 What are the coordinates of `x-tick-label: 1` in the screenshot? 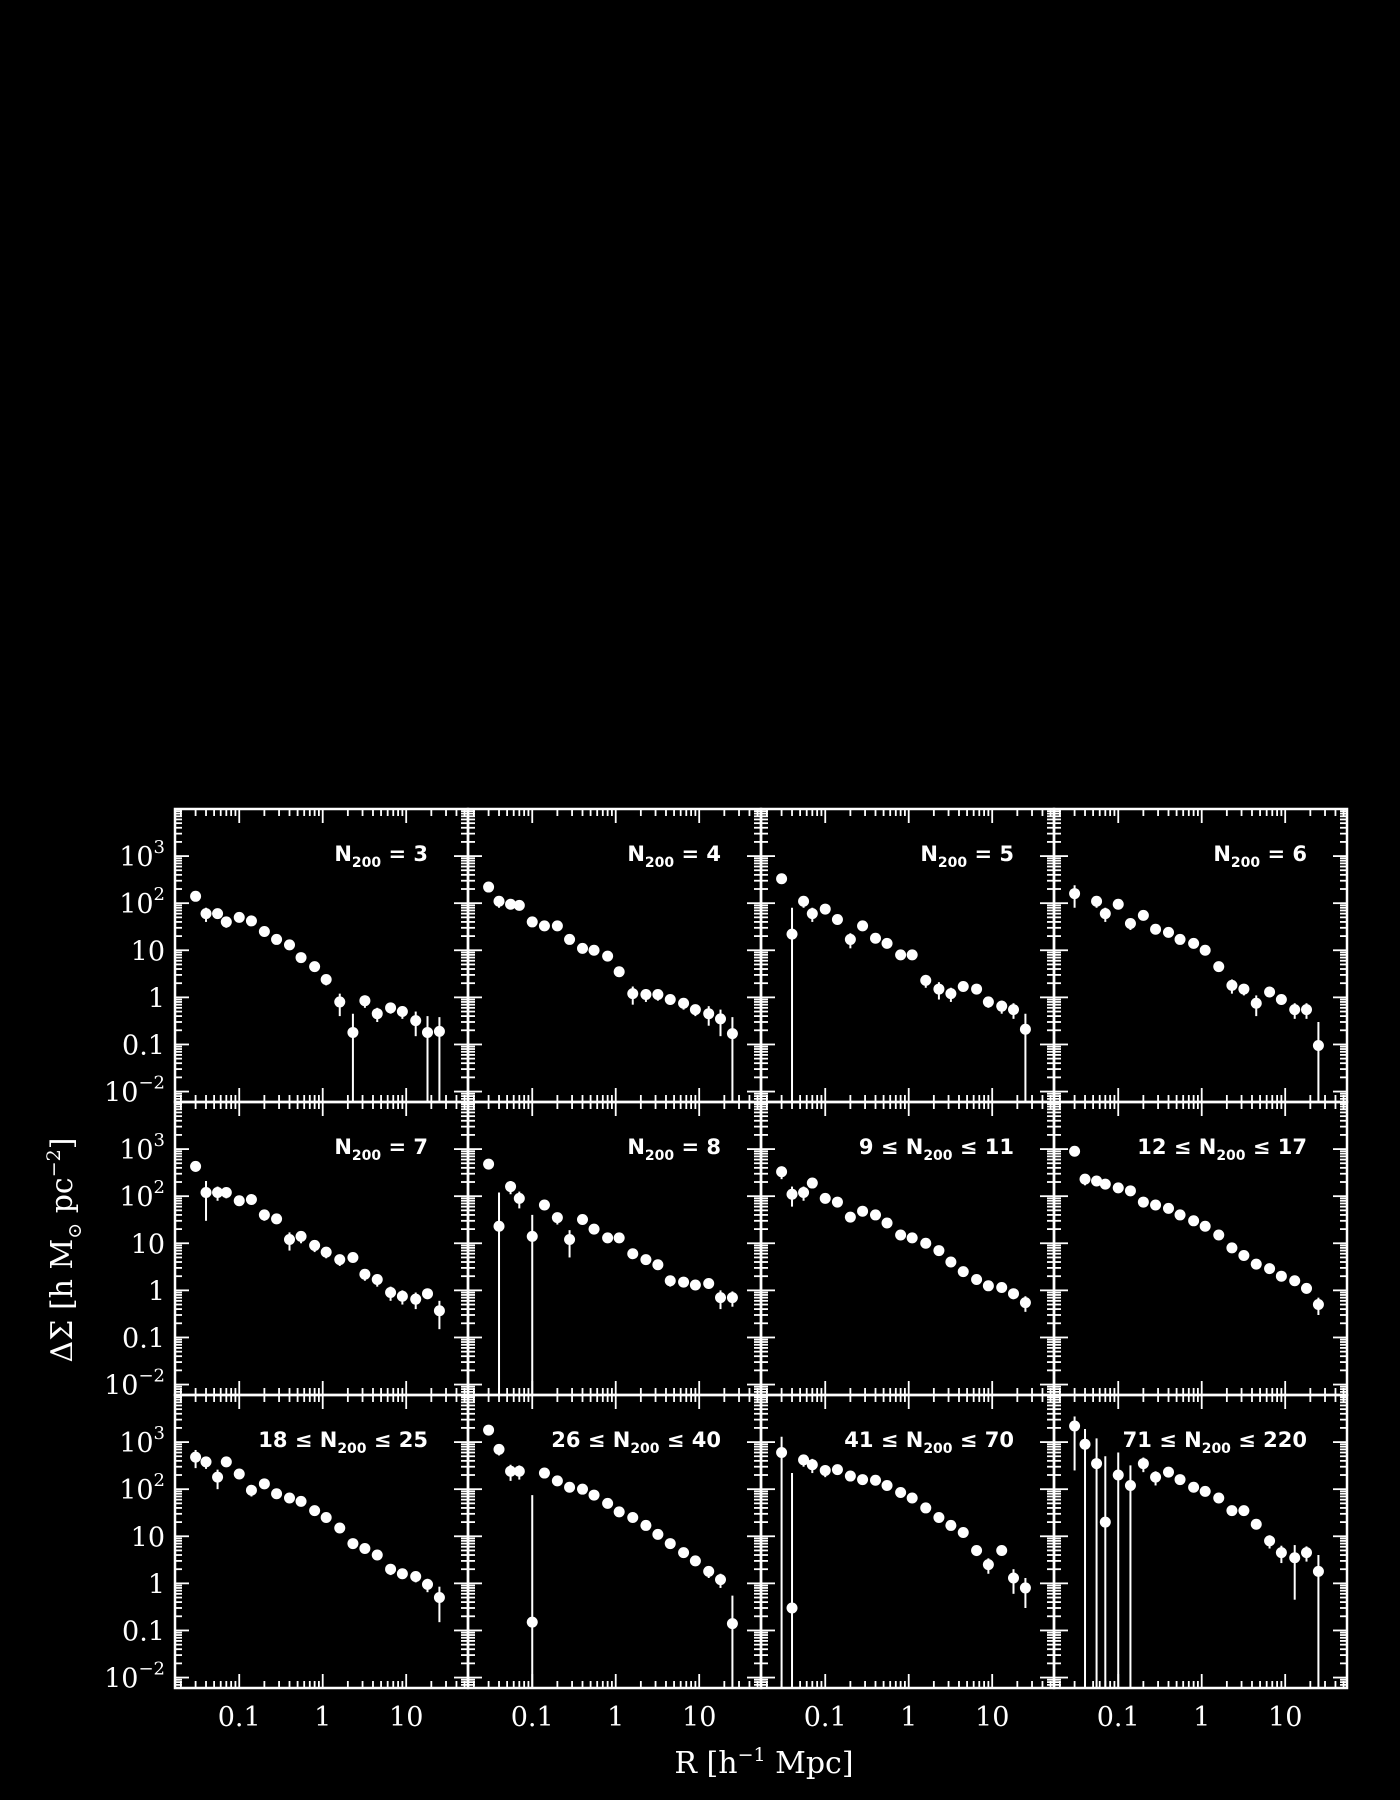 It's located at (322, 1717).